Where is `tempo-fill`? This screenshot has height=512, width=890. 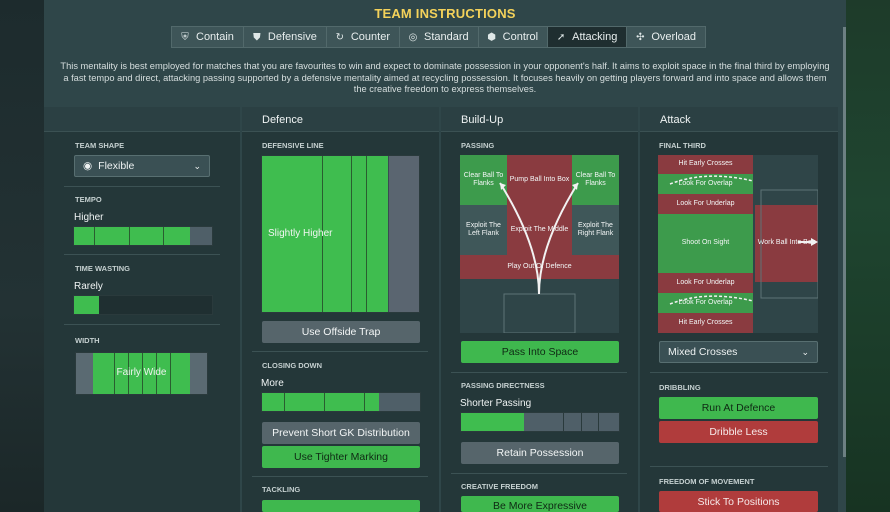 tempo-fill is located at coordinates (132, 236).